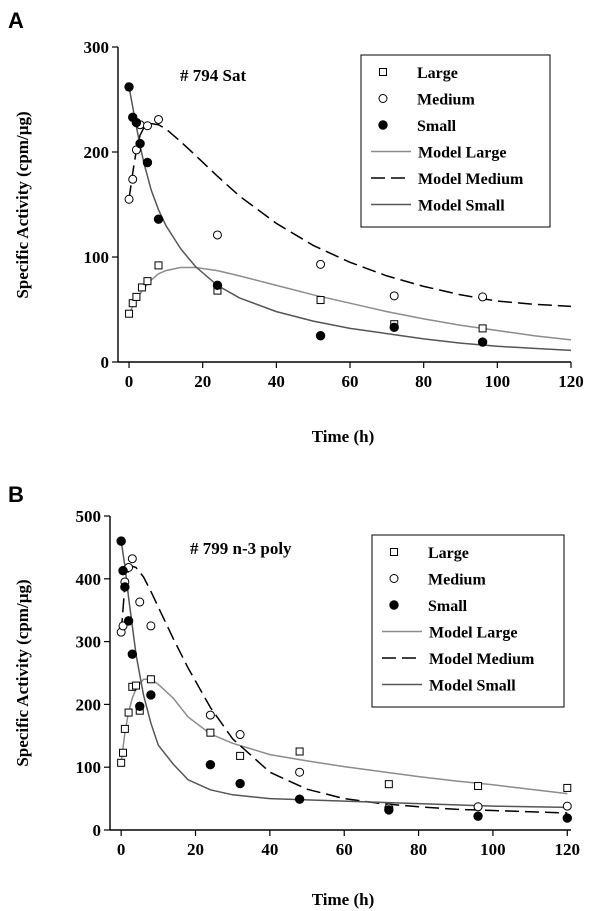  Describe the element at coordinates (213, 75) in the screenshot. I see `panel-a-annotation: # 794 Sat` at that location.